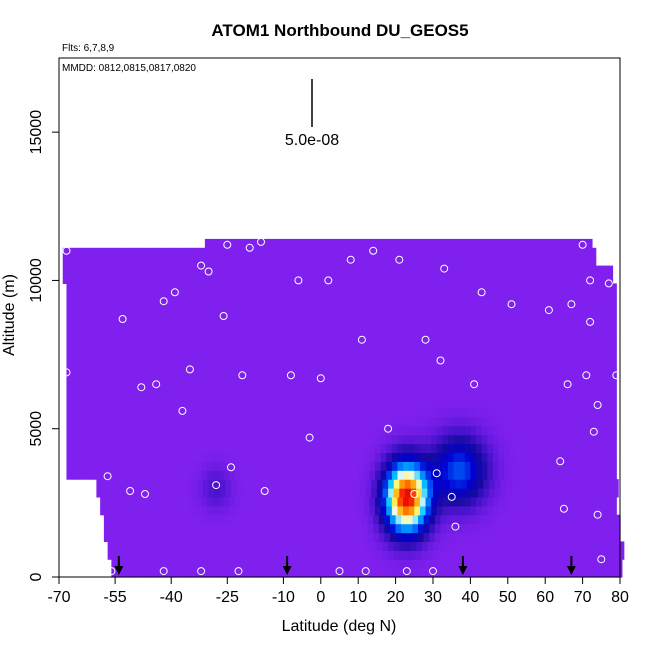 The image size is (650, 655). Describe the element at coordinates (171, 597) in the screenshot. I see `x-tick-label: -40` at that location.